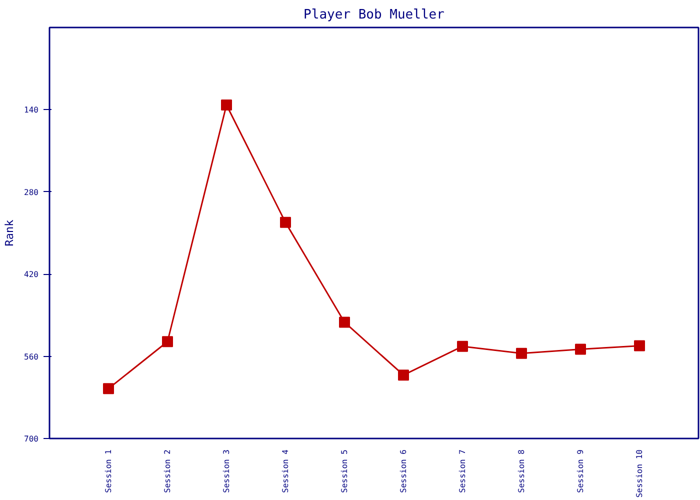 The width and height of the screenshot is (700, 500). What do you see at coordinates (521, 471) in the screenshot?
I see `x-tick-label: Session 8` at bounding box center [521, 471].